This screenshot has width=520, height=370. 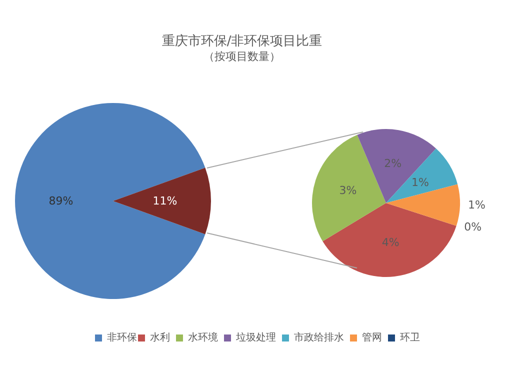 What do you see at coordinates (242, 56) in the screenshot?
I see `text: （按项目数量）` at bounding box center [242, 56].